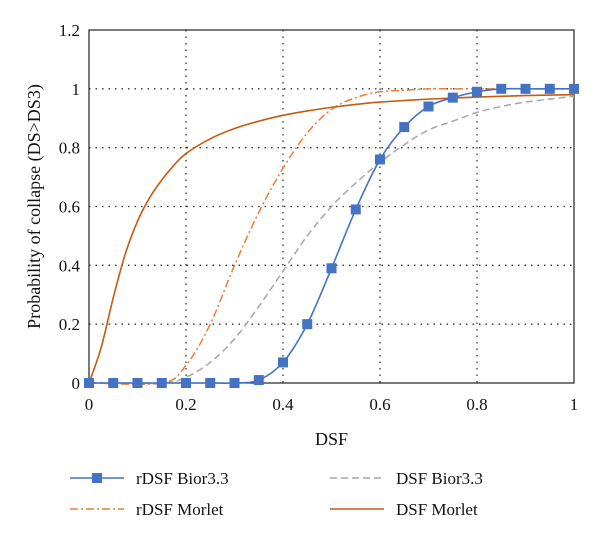  What do you see at coordinates (476, 404) in the screenshot?
I see `x-tick-label: 0.8` at bounding box center [476, 404].